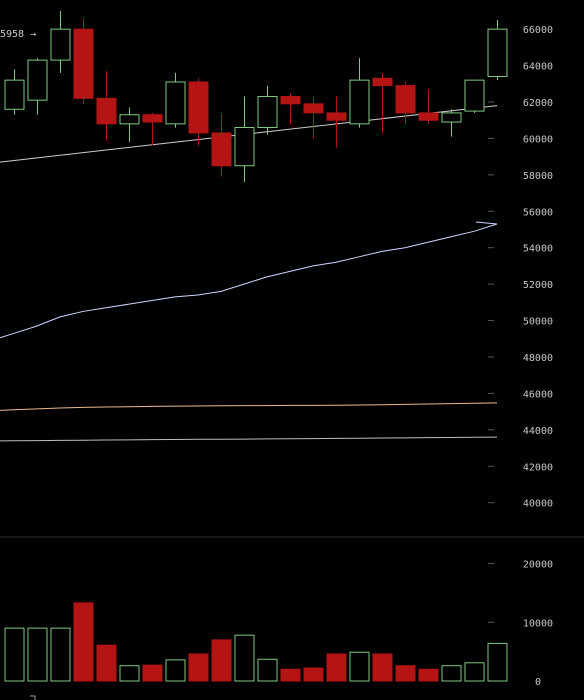 Image resolution: width=584 pixels, height=700 pixels. I want to click on price-tick-label: 50000, so click(538, 322).